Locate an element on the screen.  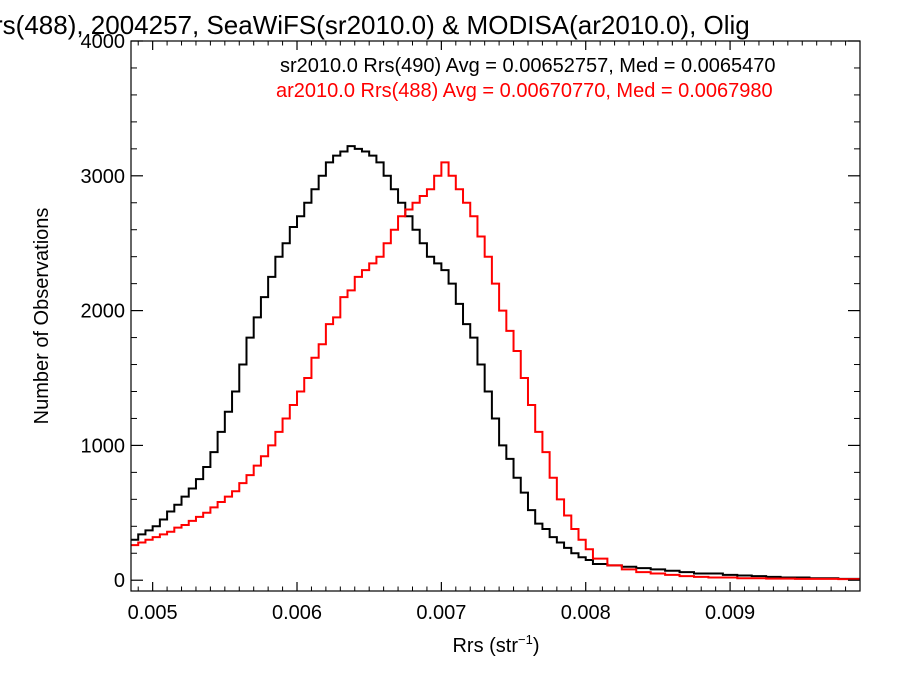
x-tick-label: 0.005 is located at coordinates (153, 613).